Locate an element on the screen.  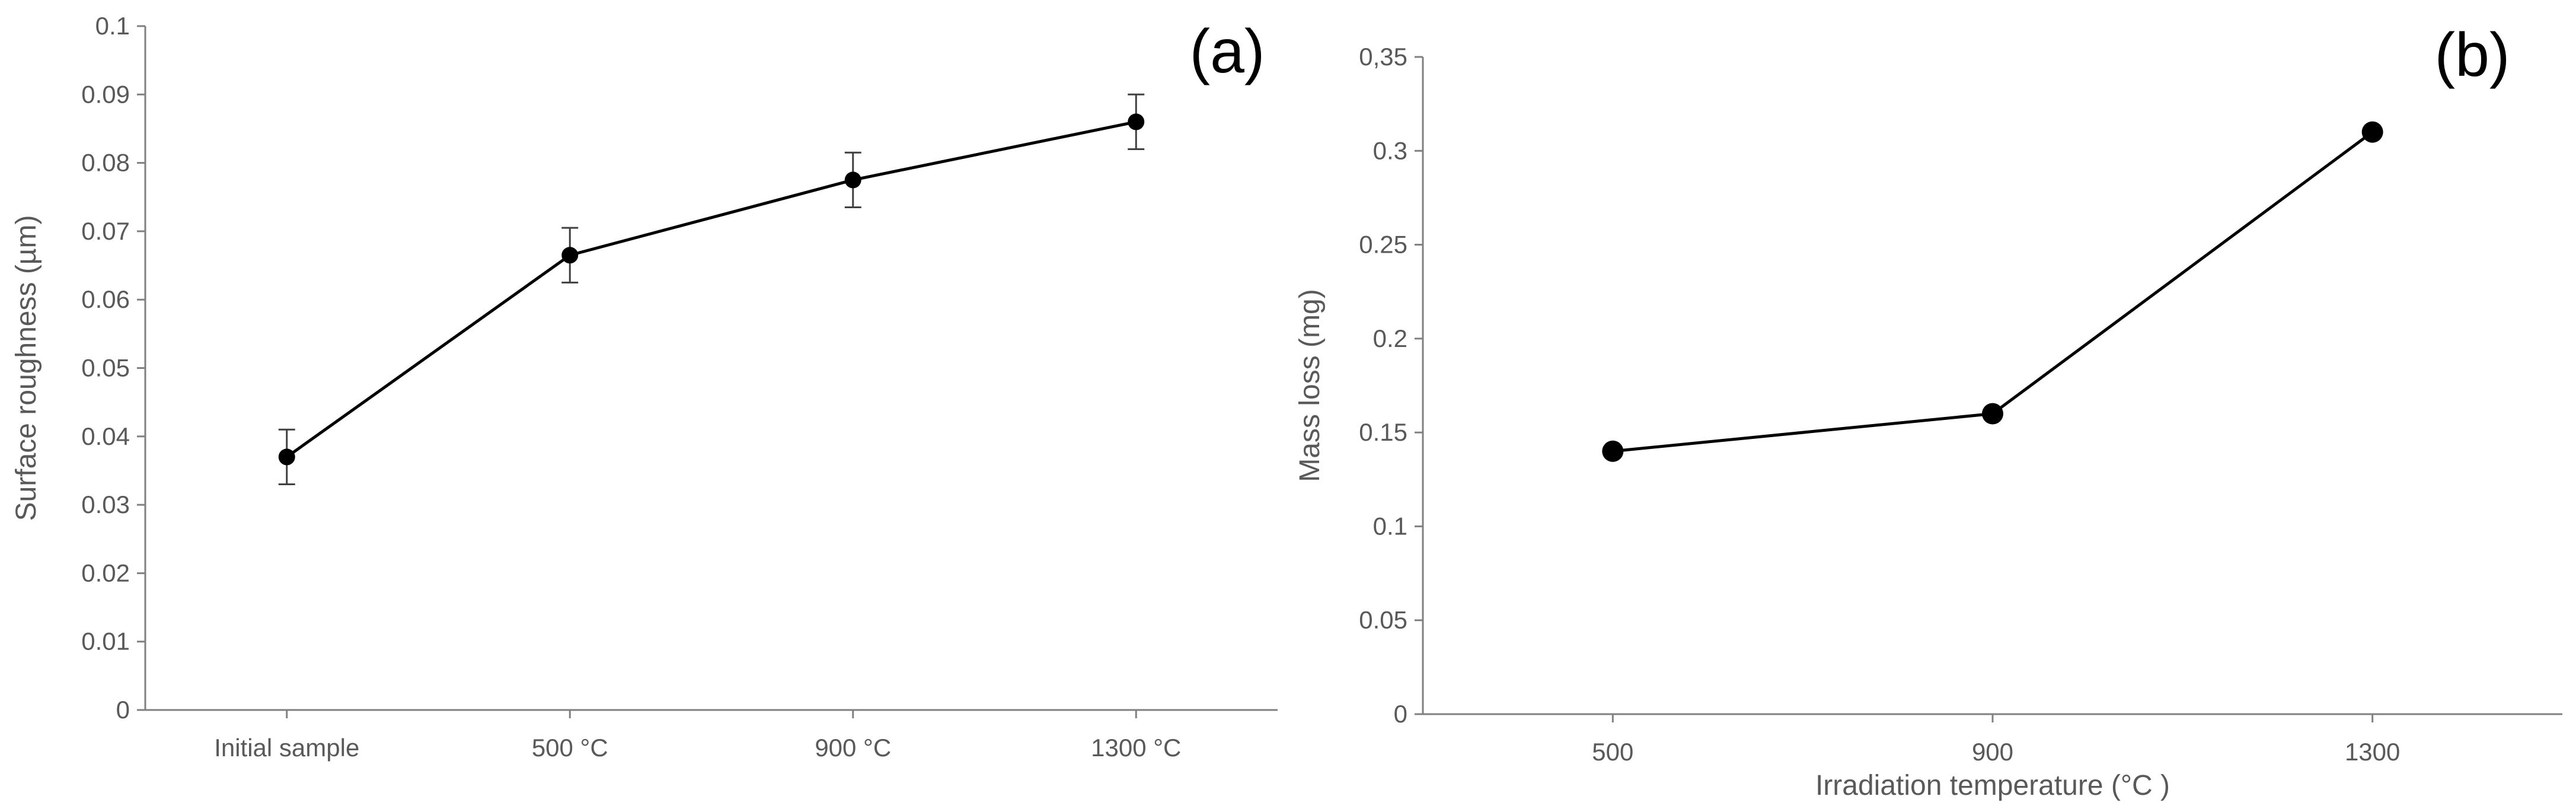
y-tick-label: 0.06 is located at coordinates (105, 299).